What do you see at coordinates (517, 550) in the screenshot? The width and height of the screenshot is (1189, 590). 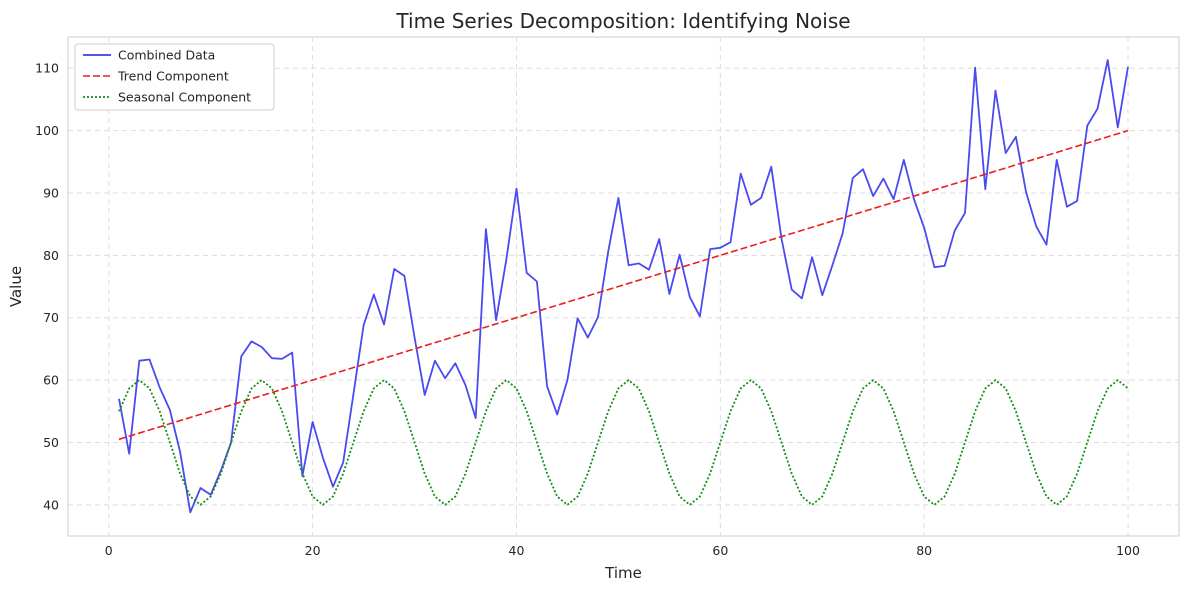 I see `x-tick-label: 40` at bounding box center [517, 550].